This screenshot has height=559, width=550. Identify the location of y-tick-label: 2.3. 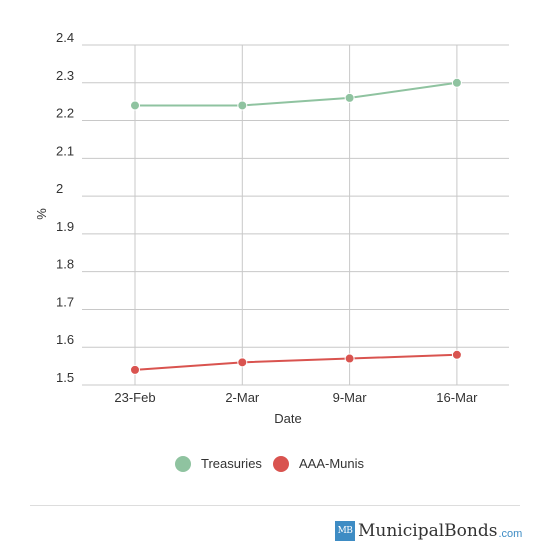
(65, 75).